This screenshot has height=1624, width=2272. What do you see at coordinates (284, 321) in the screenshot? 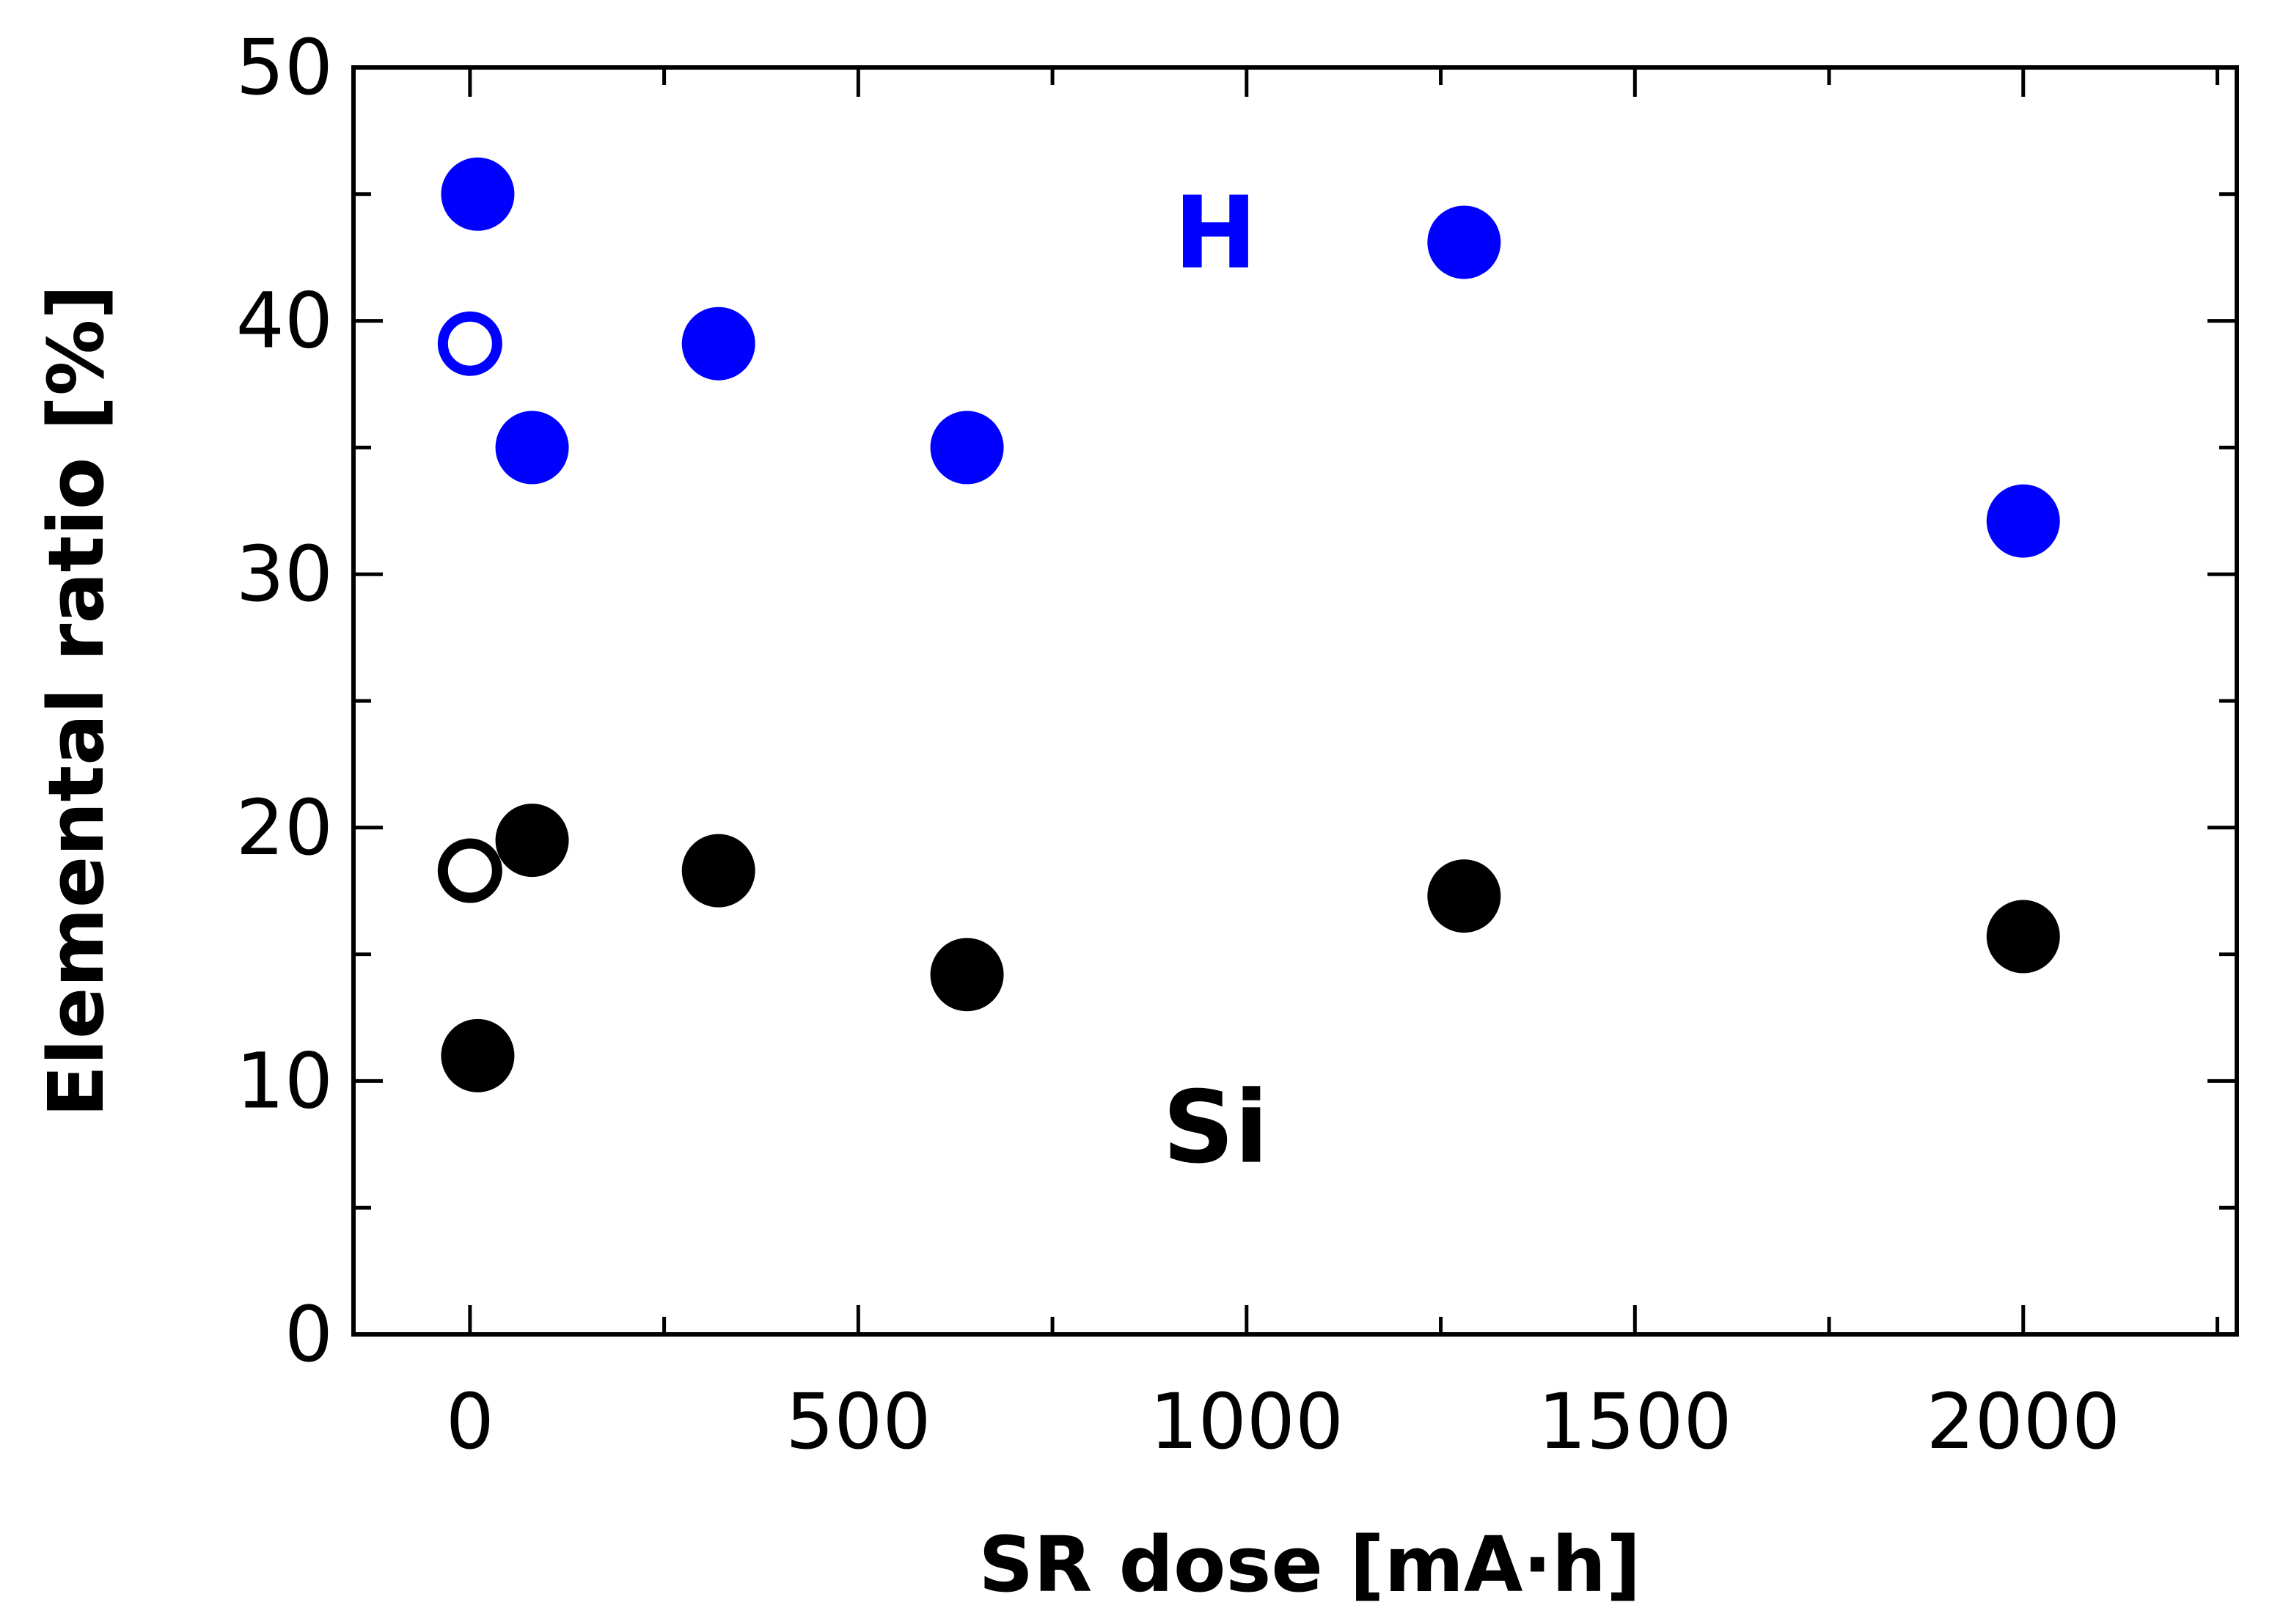
I see `y-tick-label: 40` at bounding box center [284, 321].